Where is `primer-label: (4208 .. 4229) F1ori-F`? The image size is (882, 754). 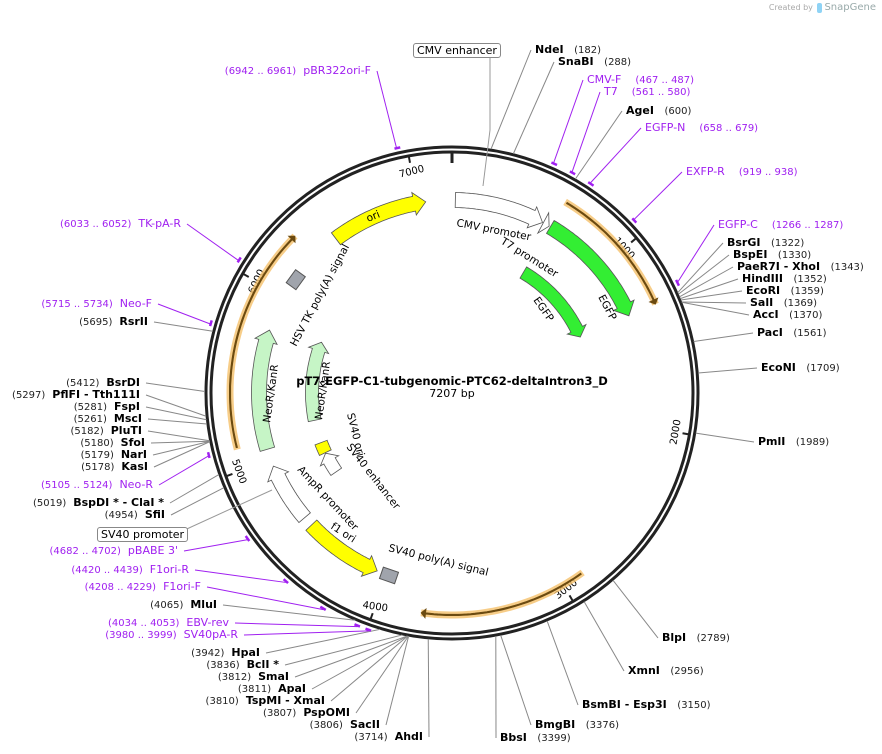
primer-label: (4208 .. 4229) F1ori-F is located at coordinates (143, 587).